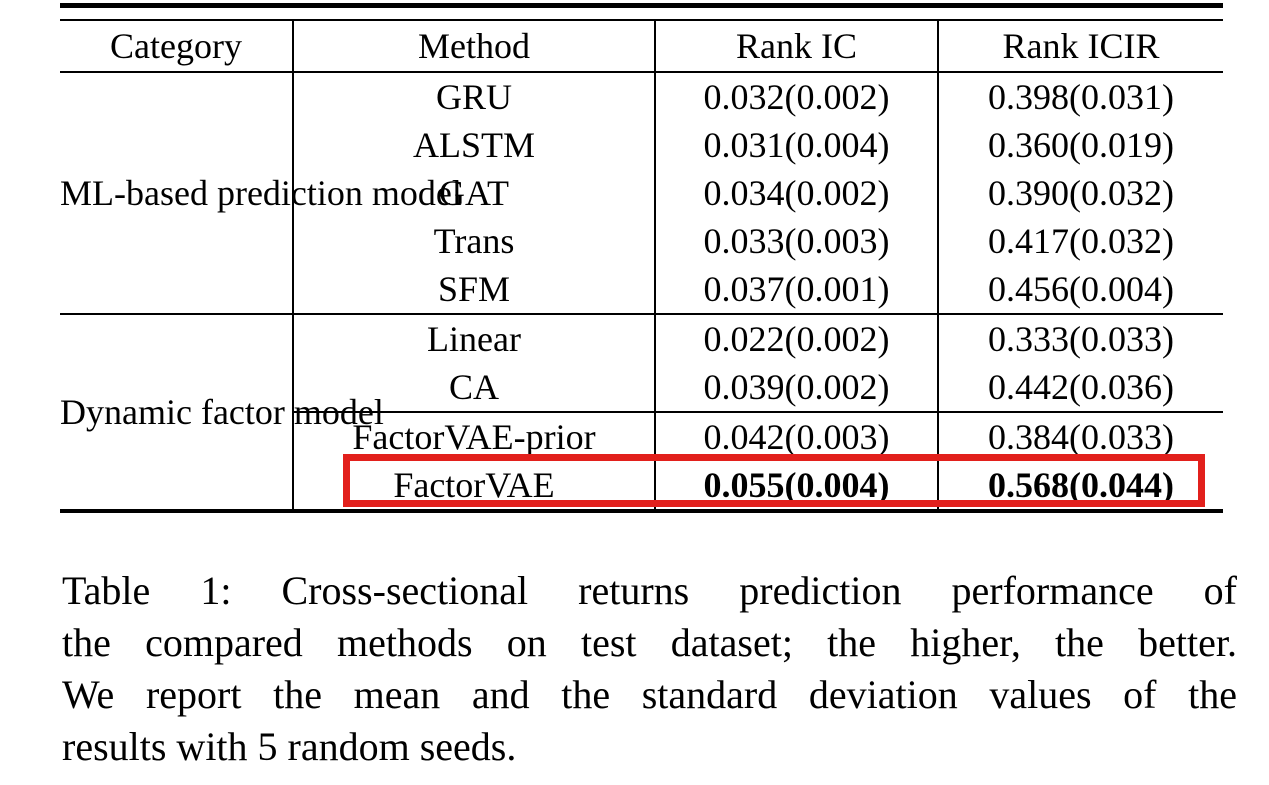  I want to click on rank-icir-cell: 0.417(0.032), so click(1080, 241).